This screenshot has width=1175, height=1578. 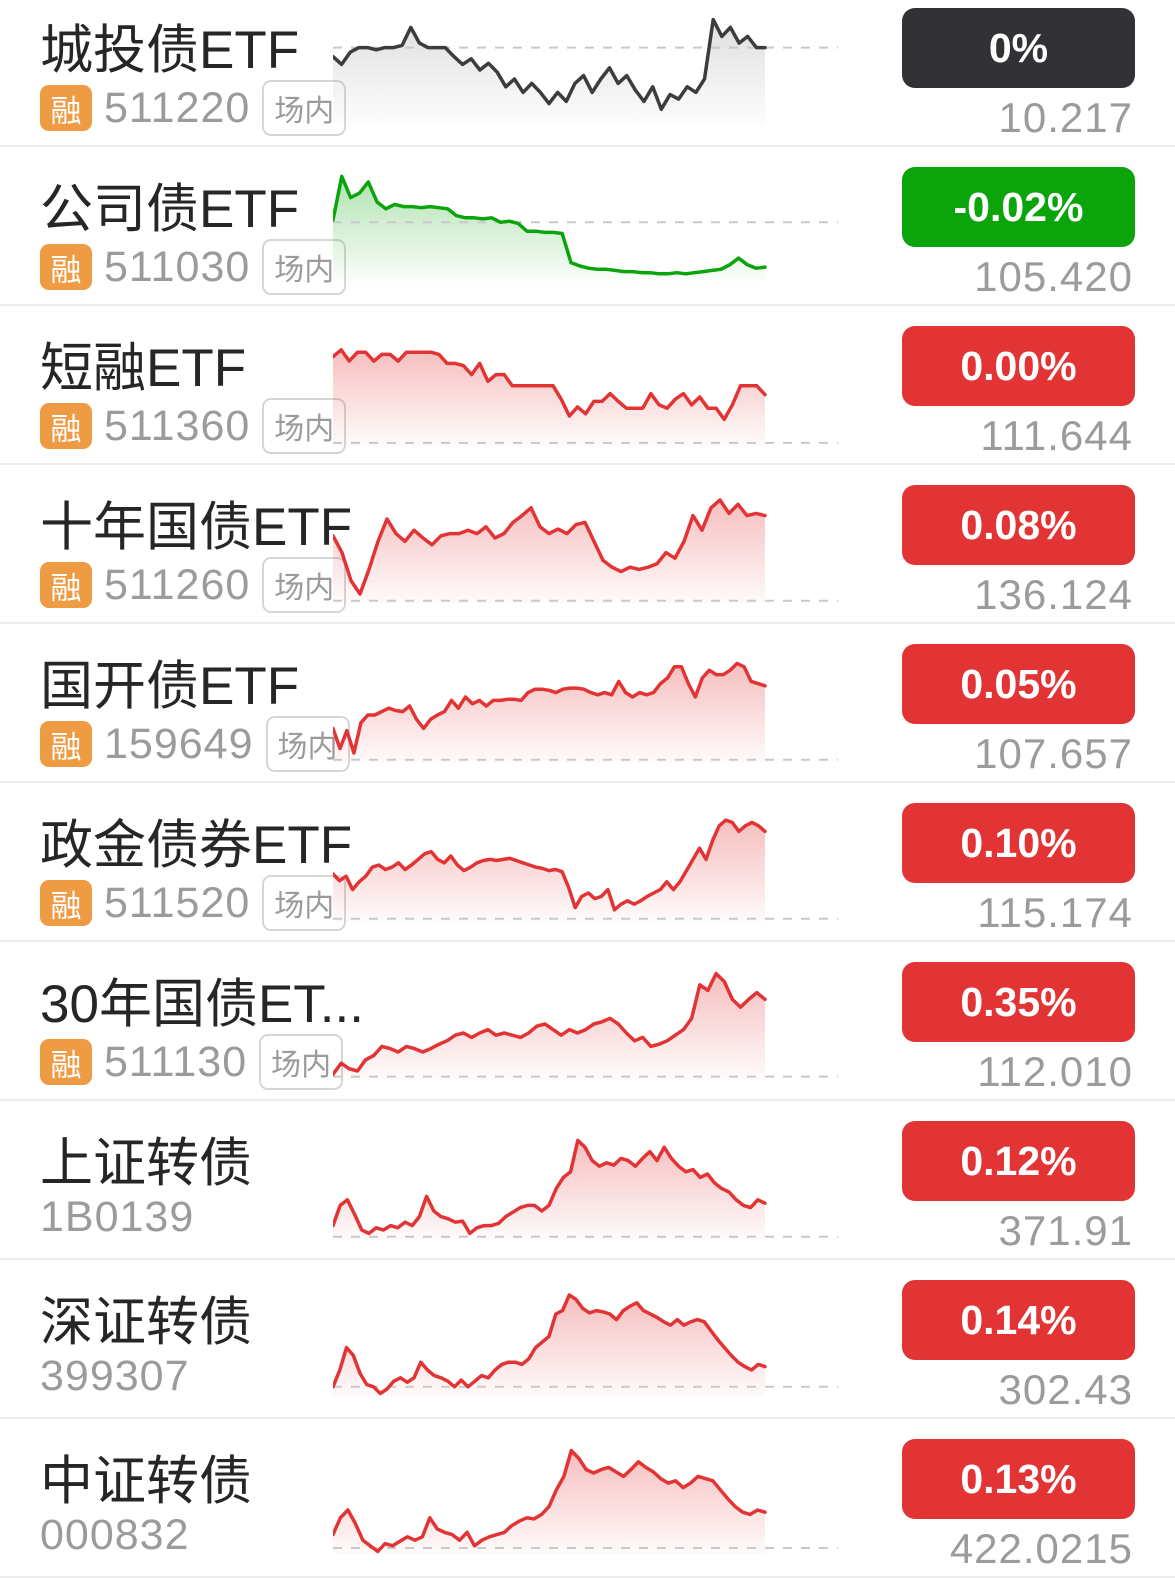 I want to click on instrument-meta: 融 511360 场内, so click(x=193, y=426).